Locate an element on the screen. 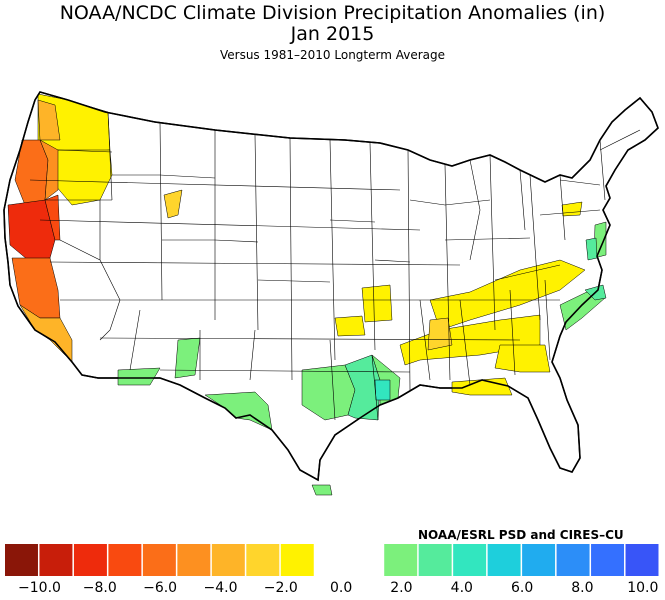  region-idaho is located at coordinates (173, 204).